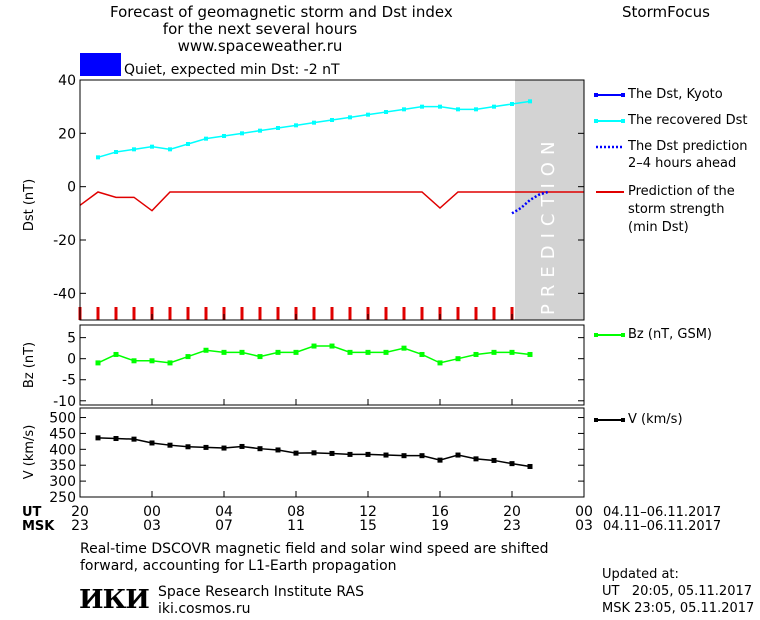  Describe the element at coordinates (332, 365) in the screenshot. I see `bz-panel-frame` at that location.